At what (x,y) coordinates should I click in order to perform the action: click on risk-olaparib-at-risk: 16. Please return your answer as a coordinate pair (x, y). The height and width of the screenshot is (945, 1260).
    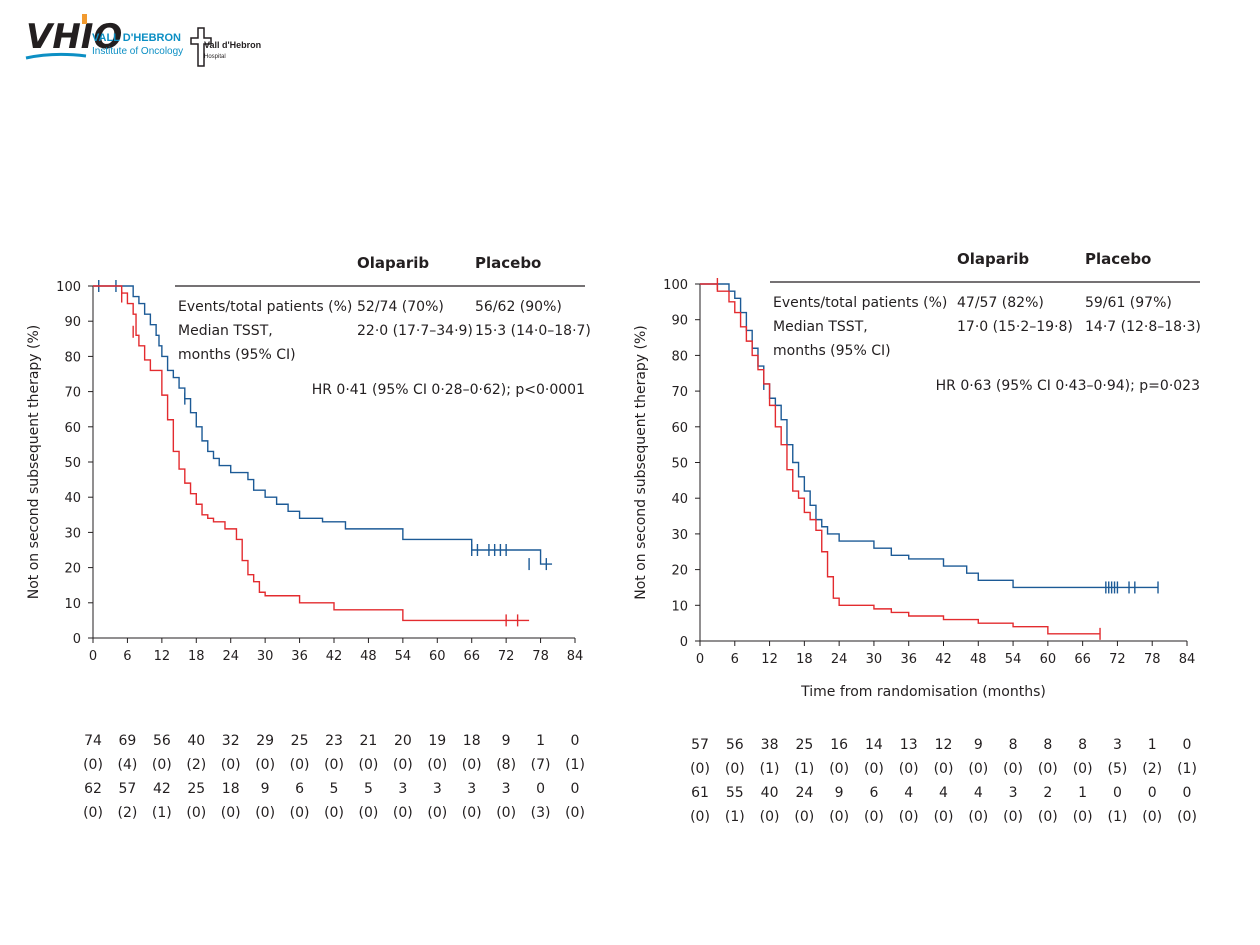
    Looking at the image, I should click on (839, 745).